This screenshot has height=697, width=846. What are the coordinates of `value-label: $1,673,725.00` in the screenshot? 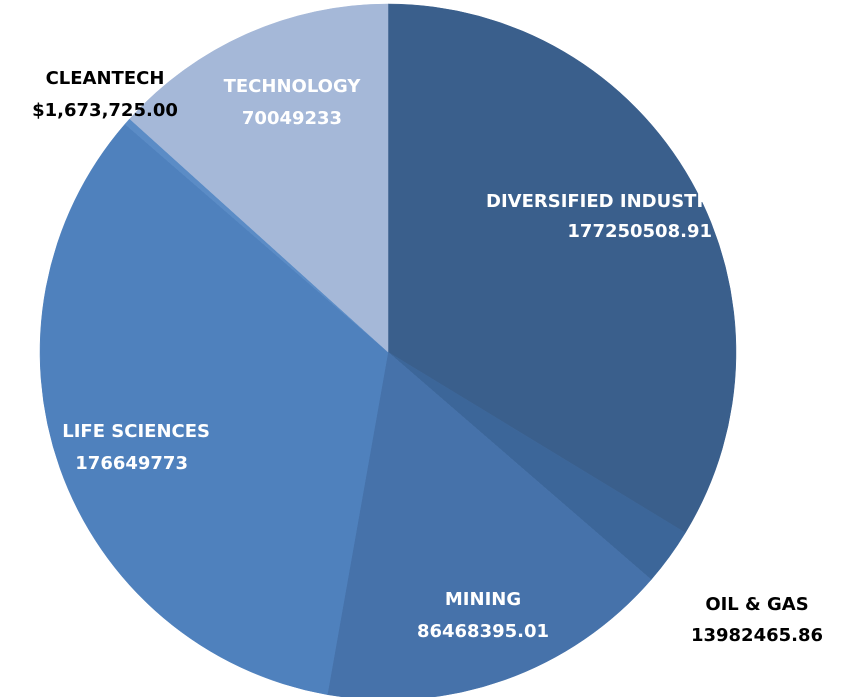 It's located at (105, 110).